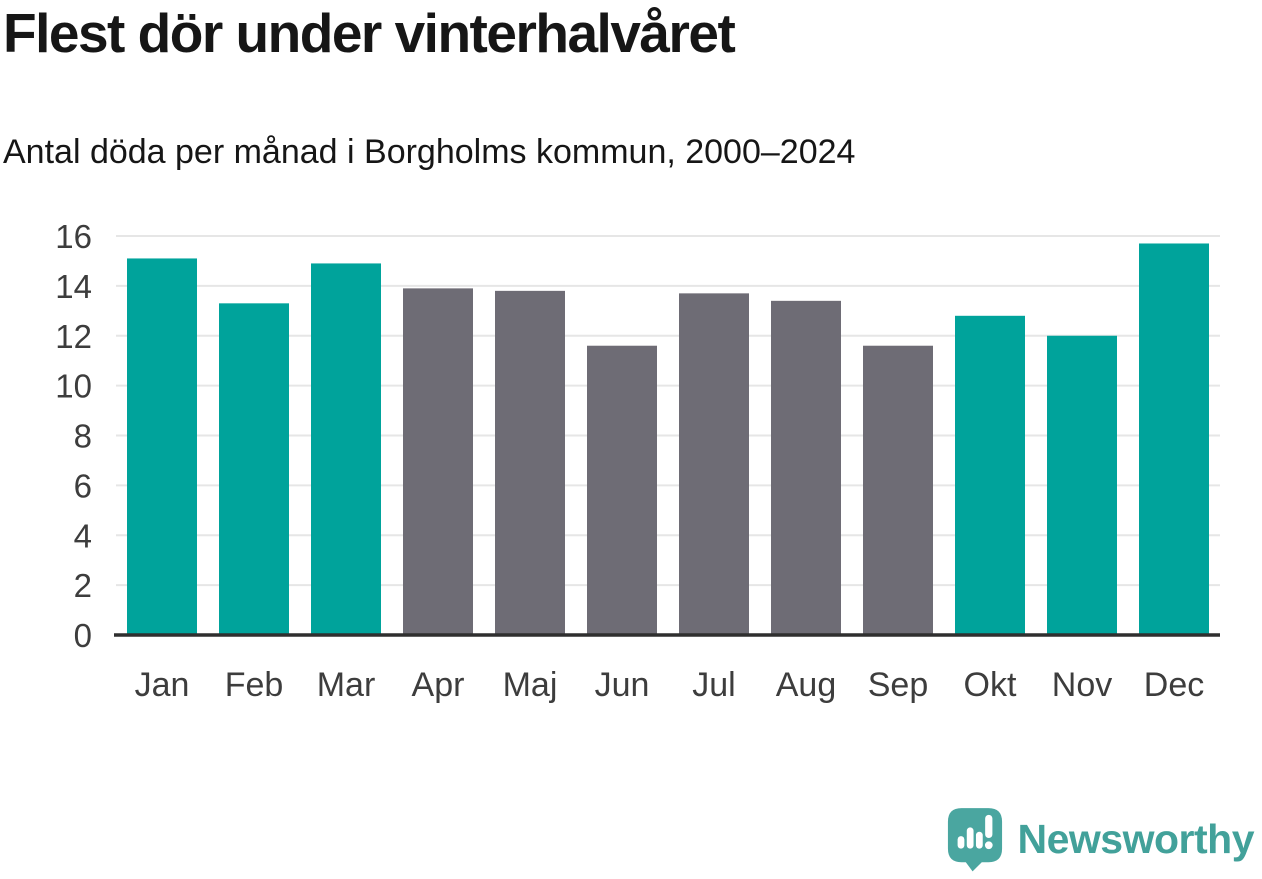  Describe the element at coordinates (162, 685) in the screenshot. I see `x-label-jan: Jan` at that location.